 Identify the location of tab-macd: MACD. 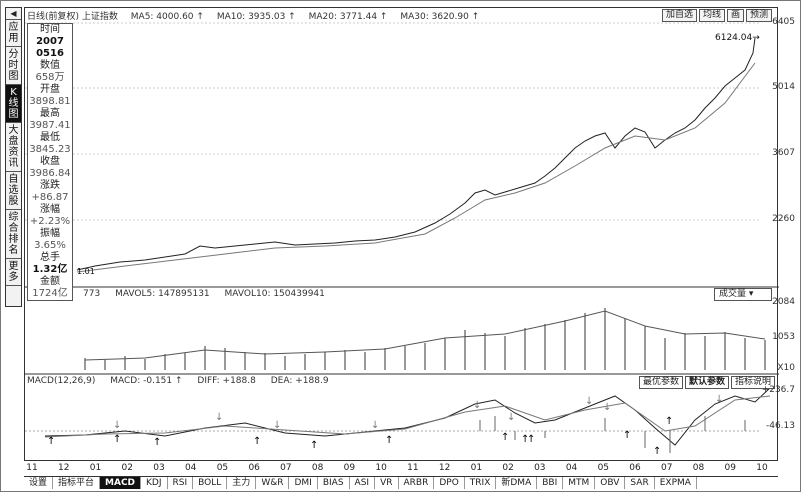
(121, 483).